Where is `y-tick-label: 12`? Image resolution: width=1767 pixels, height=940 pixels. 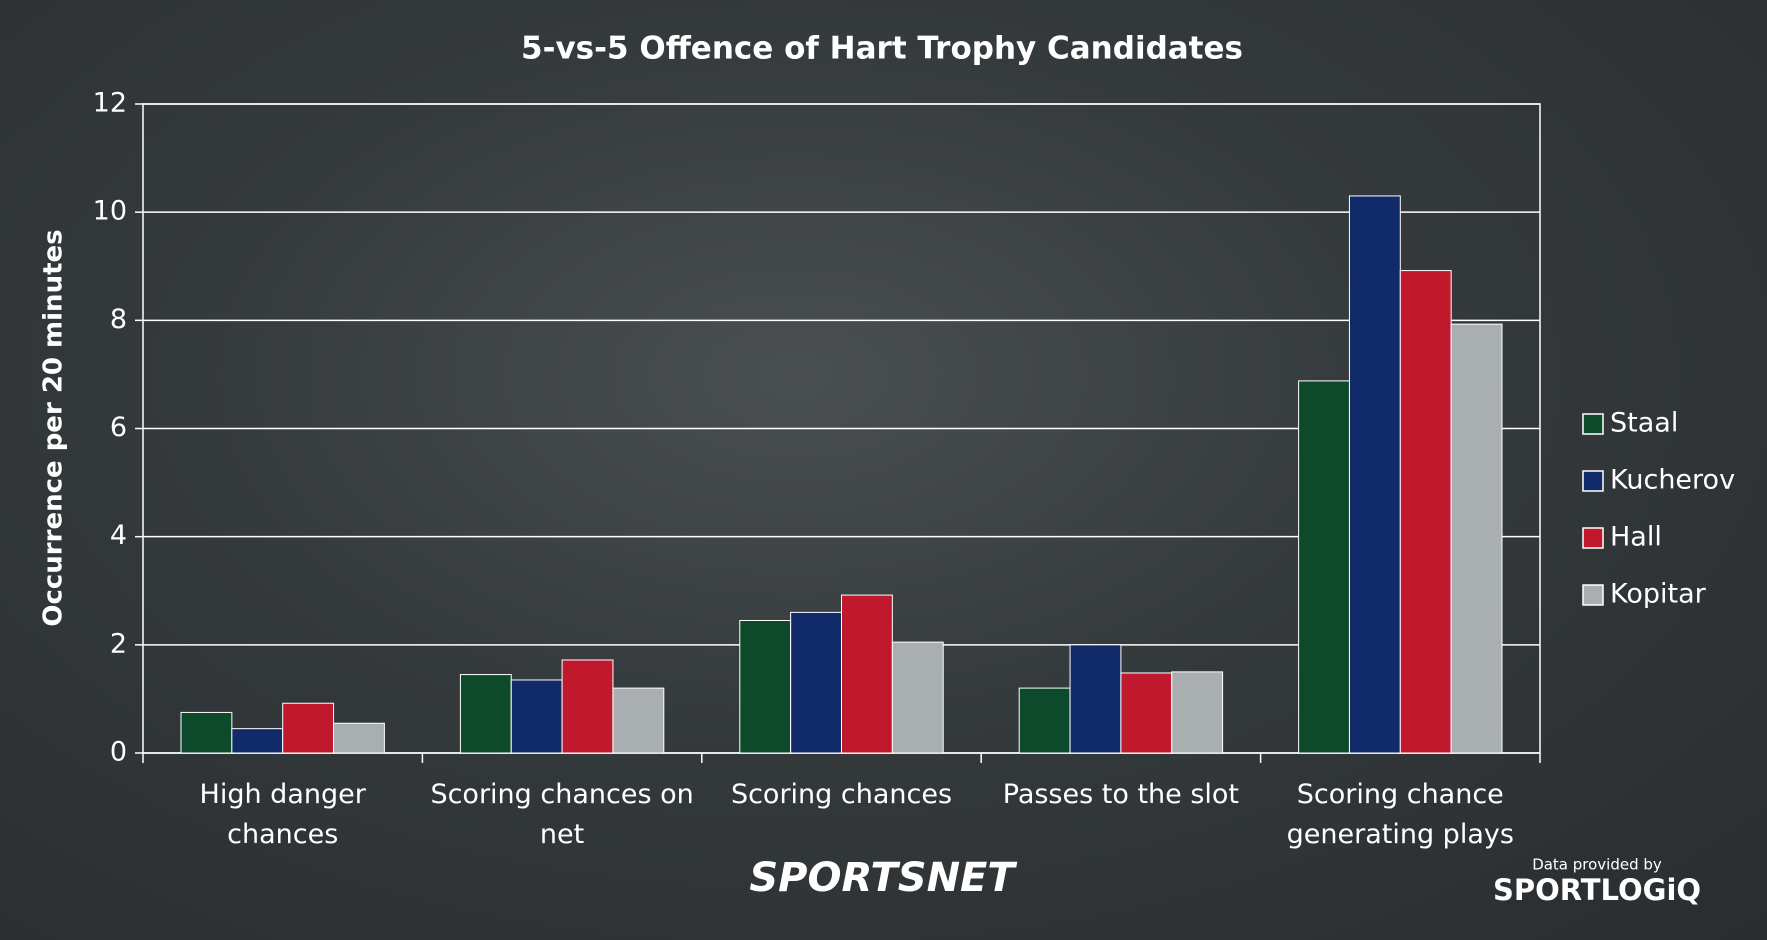 y-tick-label: 12 is located at coordinates (110, 103).